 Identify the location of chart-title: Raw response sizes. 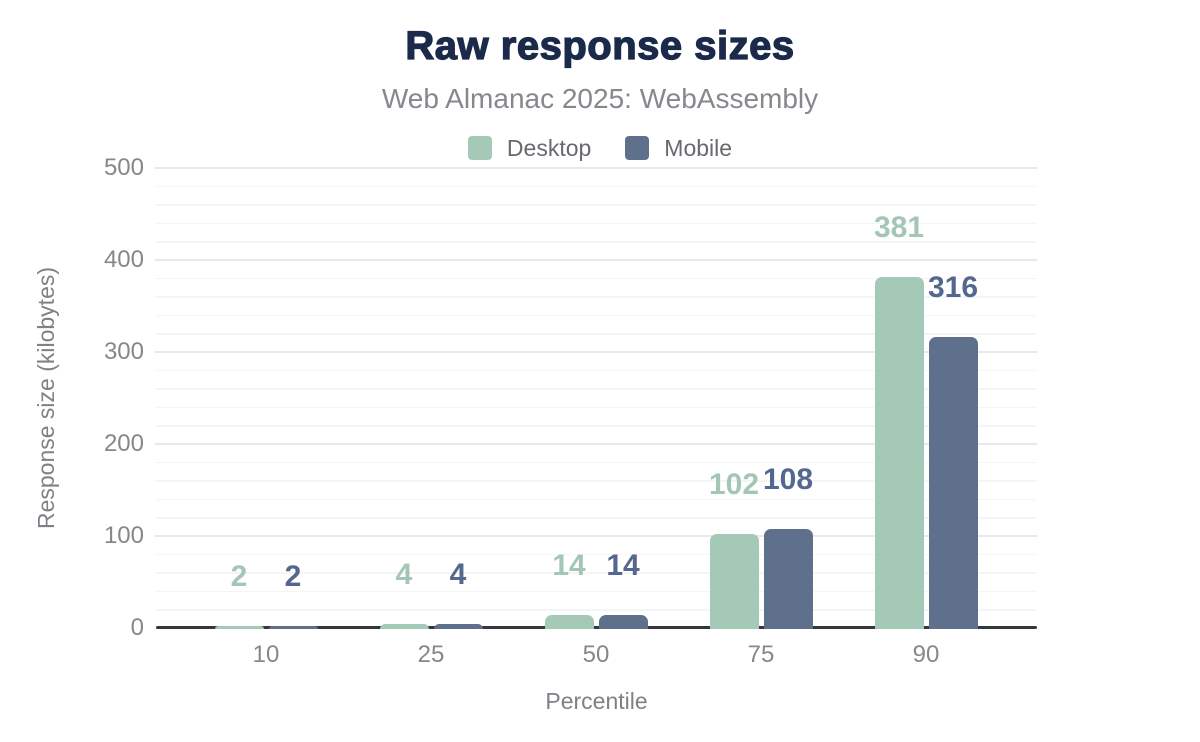
(600, 45).